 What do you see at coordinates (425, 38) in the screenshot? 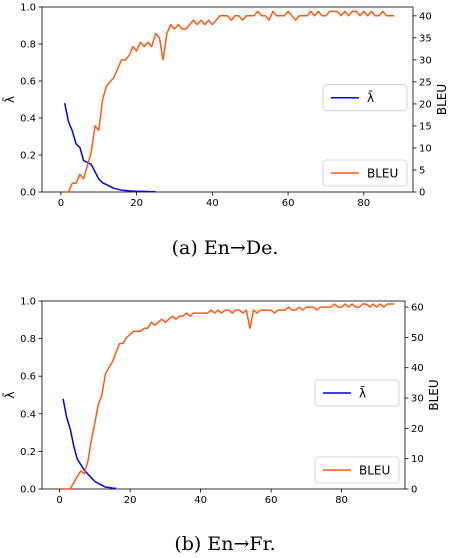
I see `y-right-tick-label: 35` at bounding box center [425, 38].